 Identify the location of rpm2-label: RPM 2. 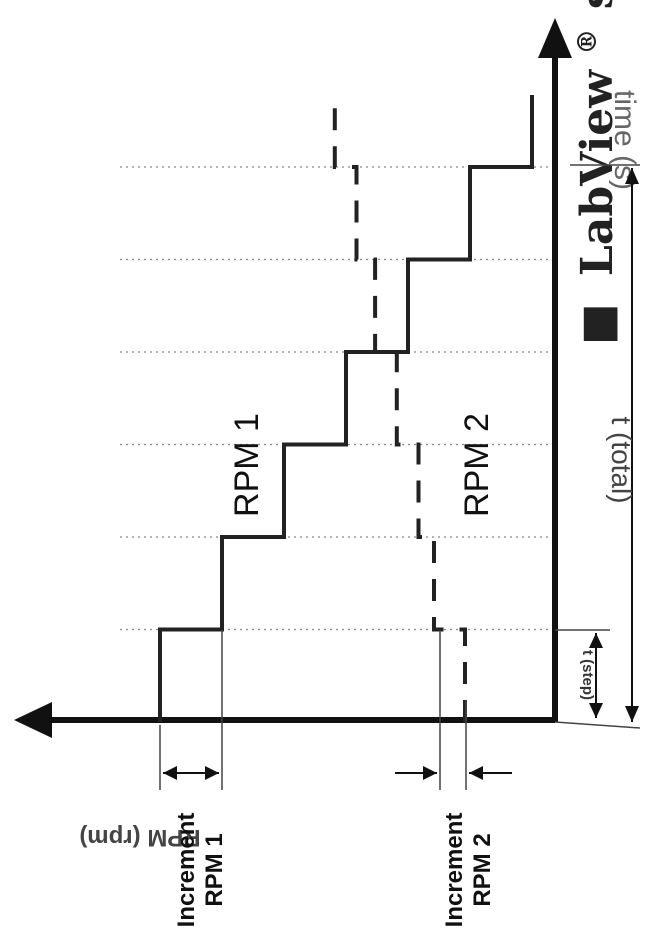
(477, 465).